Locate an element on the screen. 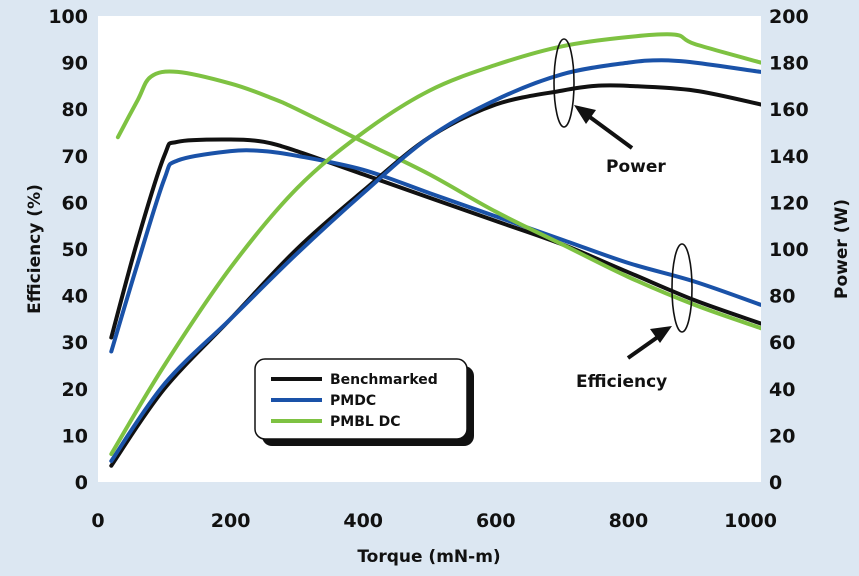 The height and width of the screenshot is (576, 859). y-right-tick-label: 160 is located at coordinates (789, 110).